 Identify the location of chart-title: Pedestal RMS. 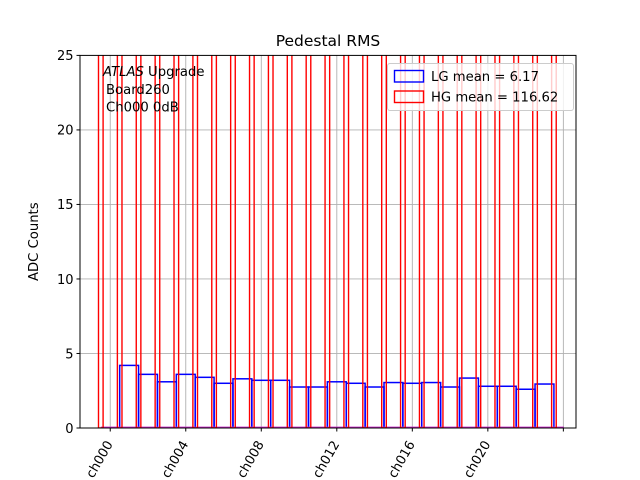
(328, 41).